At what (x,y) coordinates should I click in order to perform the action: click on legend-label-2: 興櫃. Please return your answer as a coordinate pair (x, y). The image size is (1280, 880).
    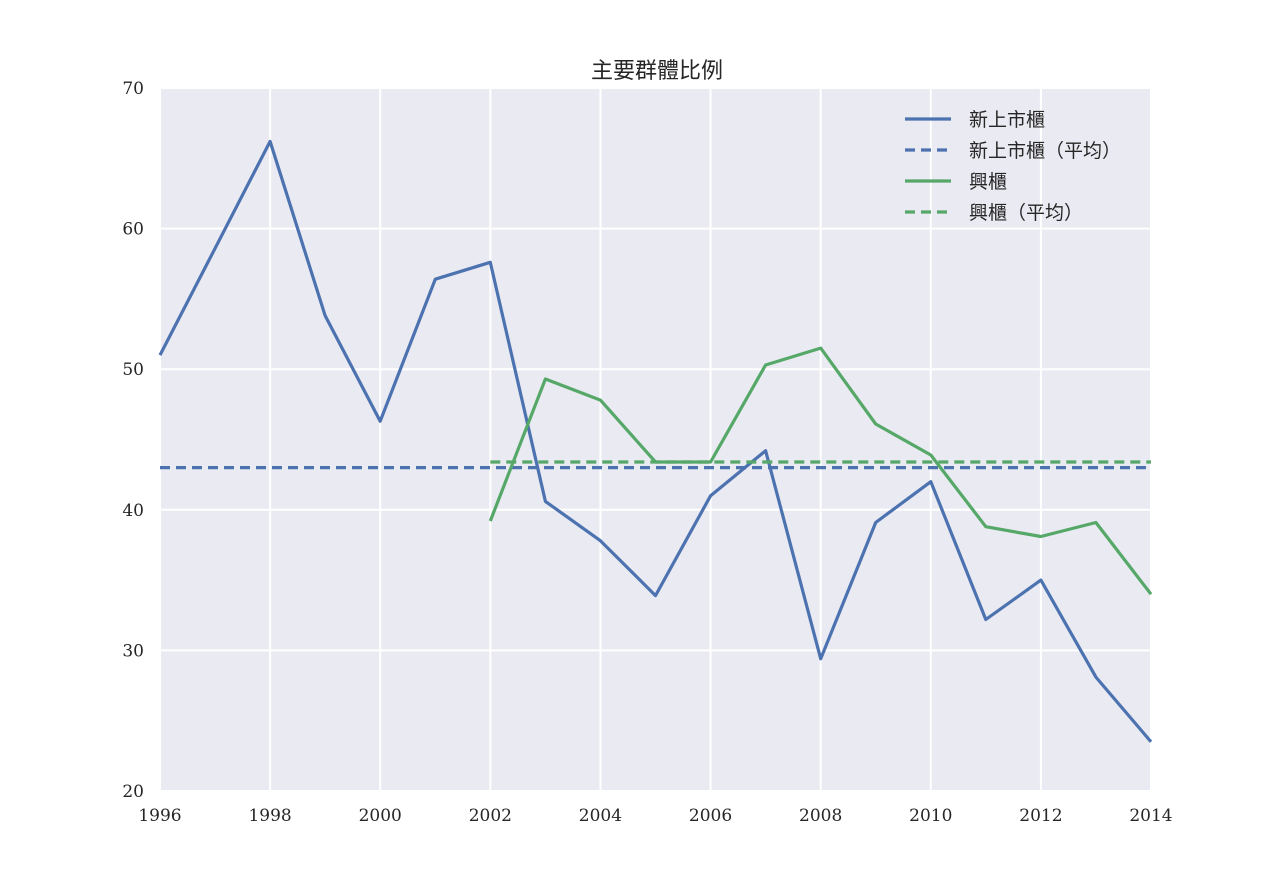
    Looking at the image, I should click on (988, 182).